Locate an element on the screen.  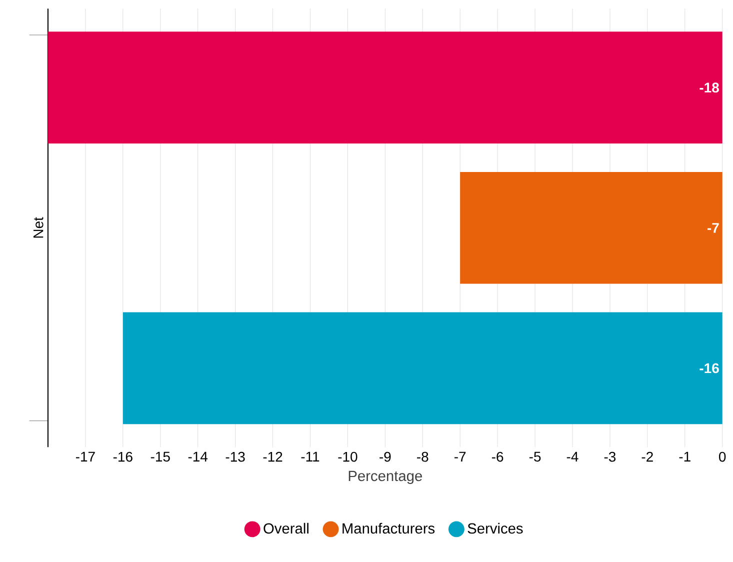
data-label: -18 is located at coordinates (709, 87).